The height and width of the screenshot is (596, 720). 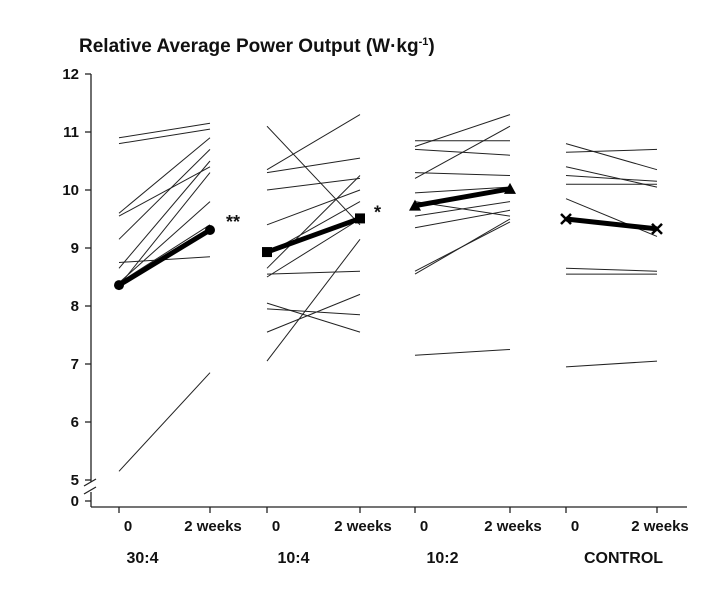 What do you see at coordinates (442, 558) in the screenshot?
I see `group-label: 10:2` at bounding box center [442, 558].